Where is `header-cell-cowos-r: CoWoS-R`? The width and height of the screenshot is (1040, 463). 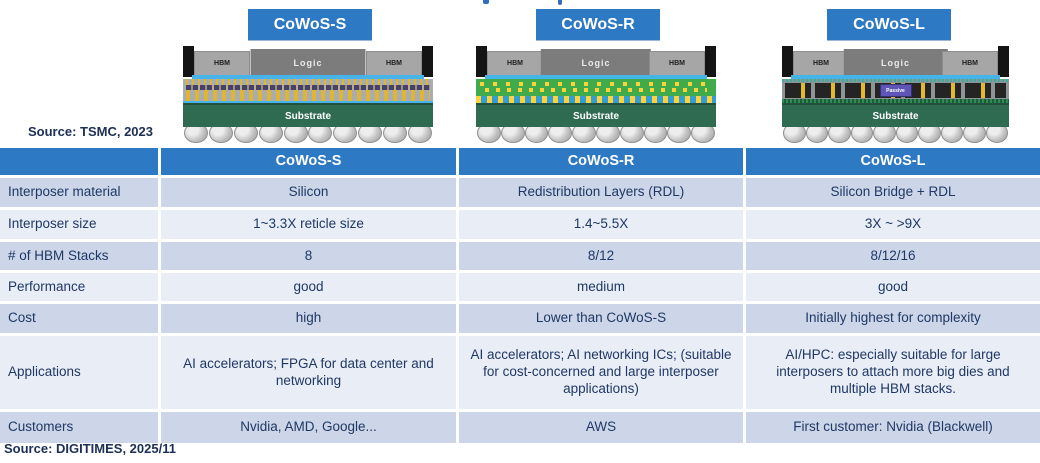
header-cell-cowos-r: CoWoS-R is located at coordinates (601, 161).